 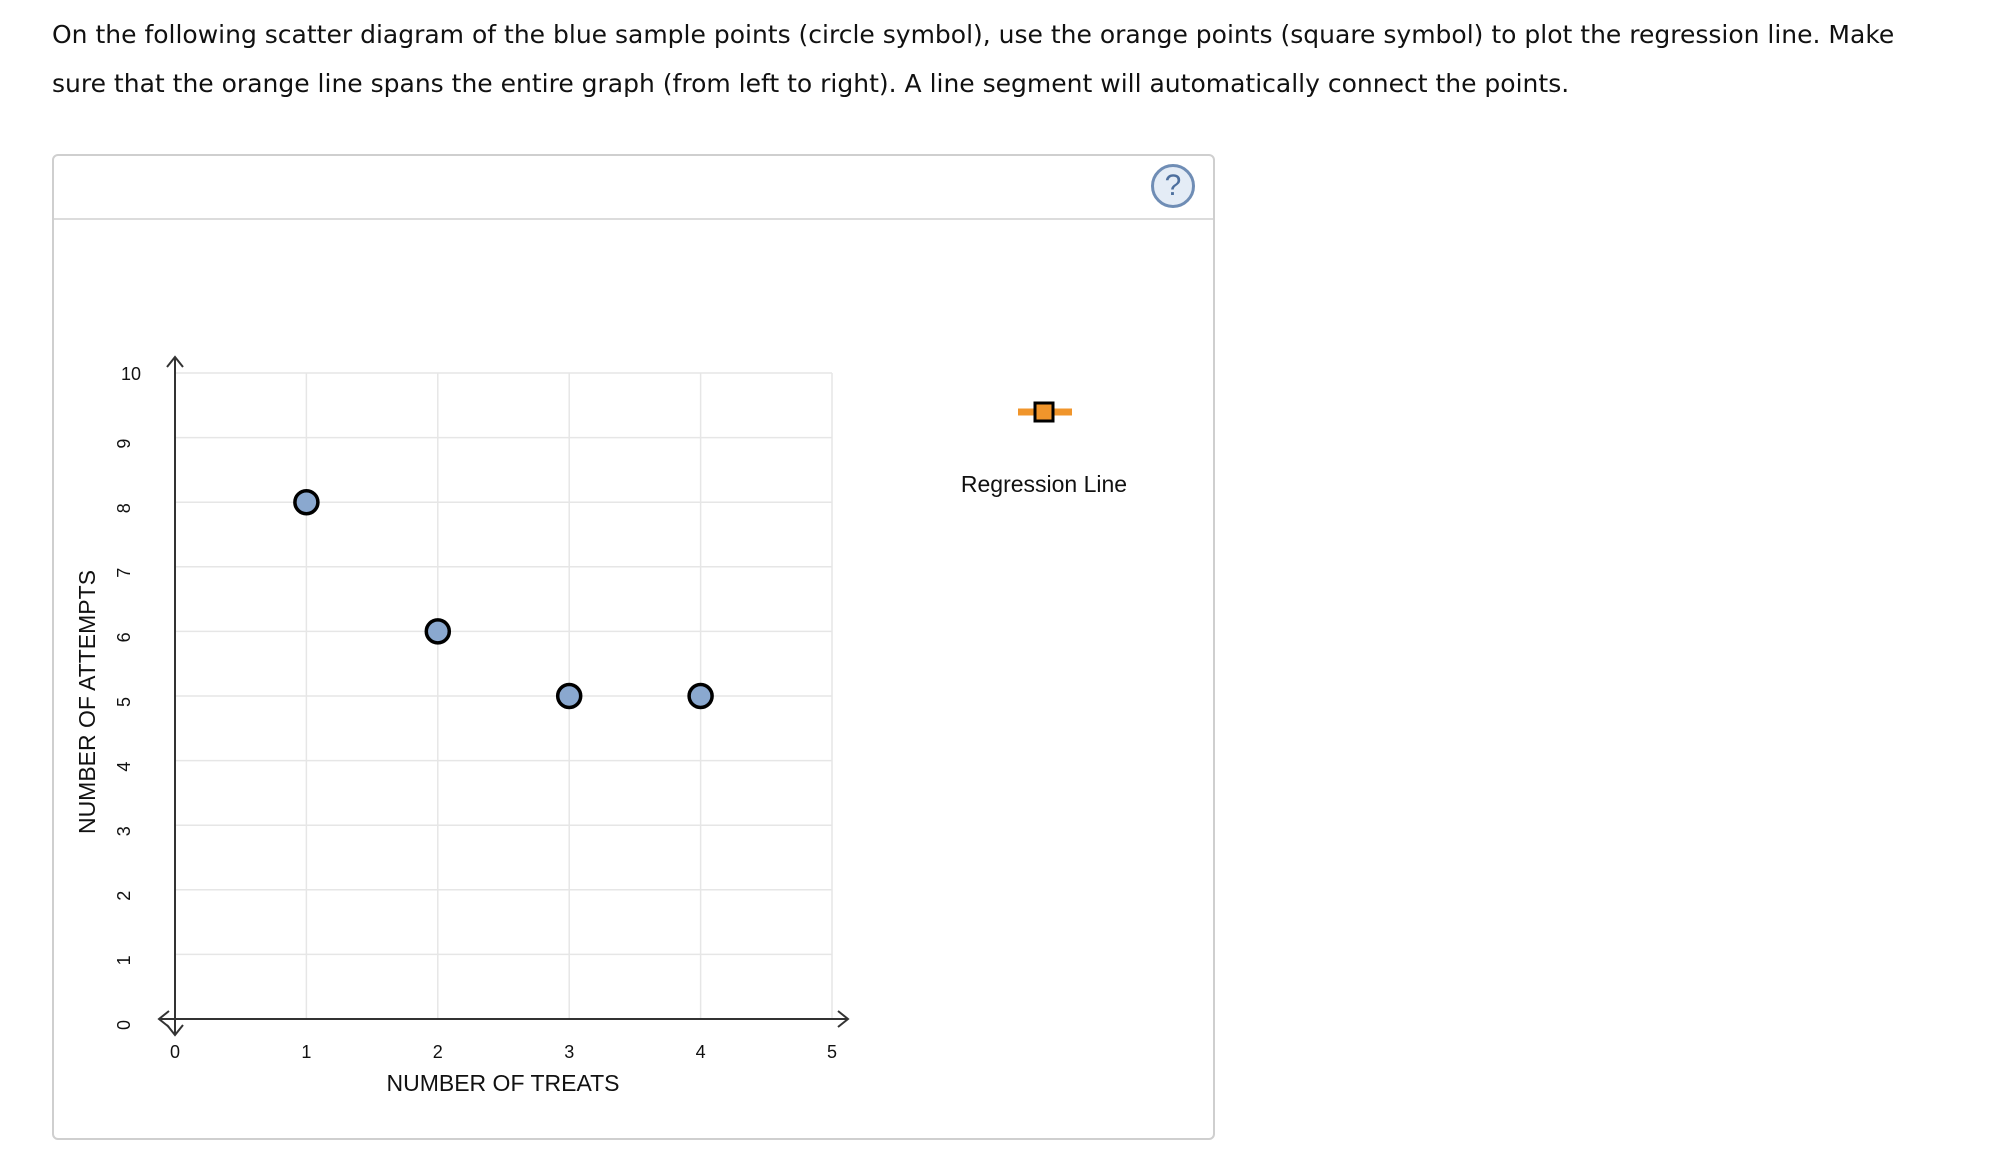 What do you see at coordinates (124, 831) in the screenshot?
I see `y-tick-label: 3` at bounding box center [124, 831].